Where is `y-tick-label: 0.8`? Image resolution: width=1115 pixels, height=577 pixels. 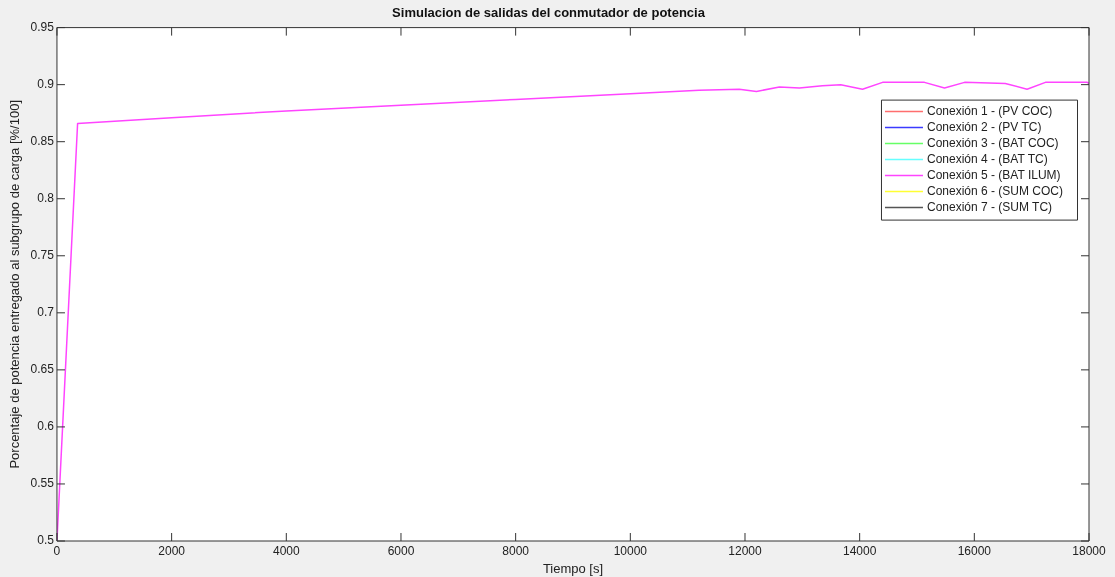 y-tick-label: 0.8 is located at coordinates (46, 198).